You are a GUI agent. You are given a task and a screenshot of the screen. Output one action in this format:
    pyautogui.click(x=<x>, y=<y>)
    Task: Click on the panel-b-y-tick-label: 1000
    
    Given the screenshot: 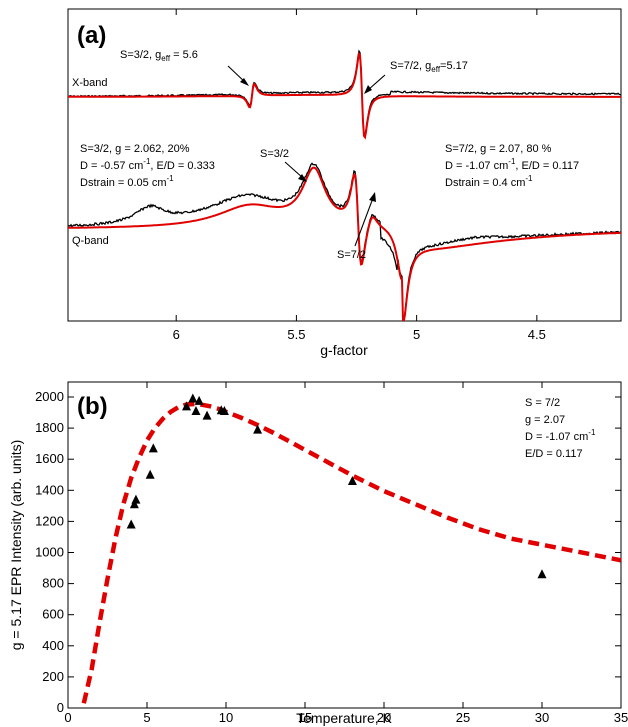 What is the action you would take?
    pyautogui.click(x=49, y=552)
    